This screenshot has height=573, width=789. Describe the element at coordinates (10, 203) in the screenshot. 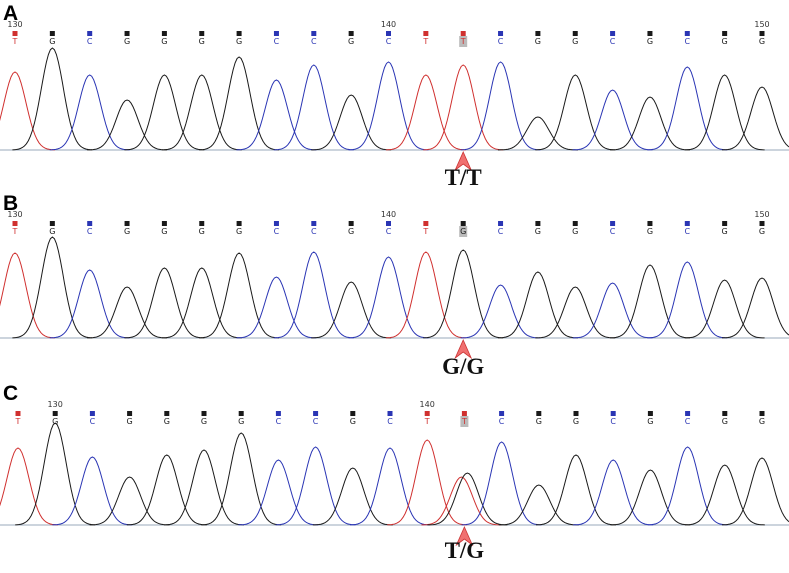

I see `panel-label: B` at that location.